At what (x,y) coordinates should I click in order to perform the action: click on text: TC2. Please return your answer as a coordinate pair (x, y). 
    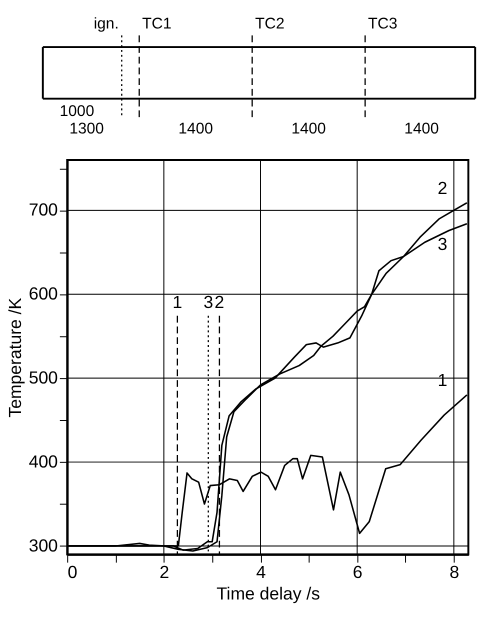
    Looking at the image, I should click on (270, 24).